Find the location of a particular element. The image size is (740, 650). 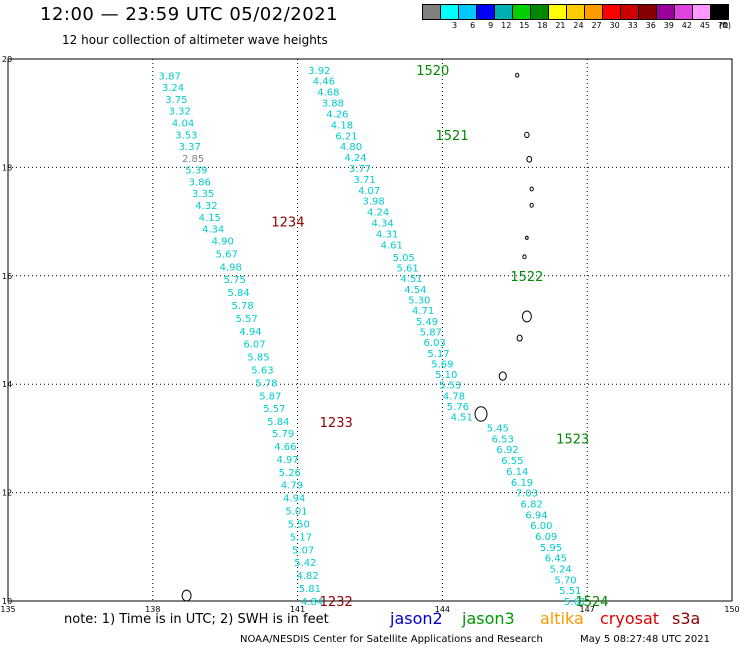

legend-label: 3 is located at coordinates (455, 25).